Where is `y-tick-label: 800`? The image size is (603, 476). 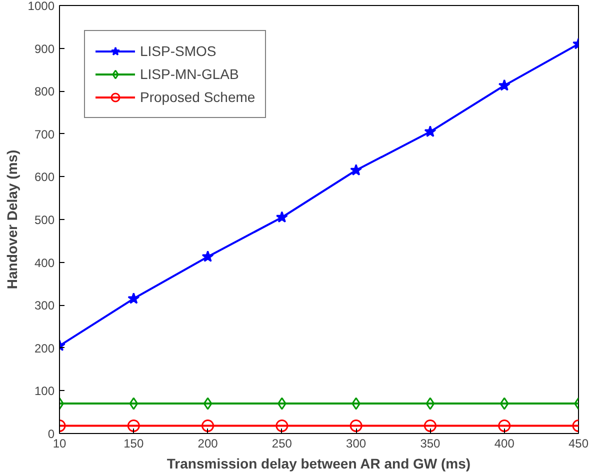 y-tick-label: 800 is located at coordinates (44, 91).